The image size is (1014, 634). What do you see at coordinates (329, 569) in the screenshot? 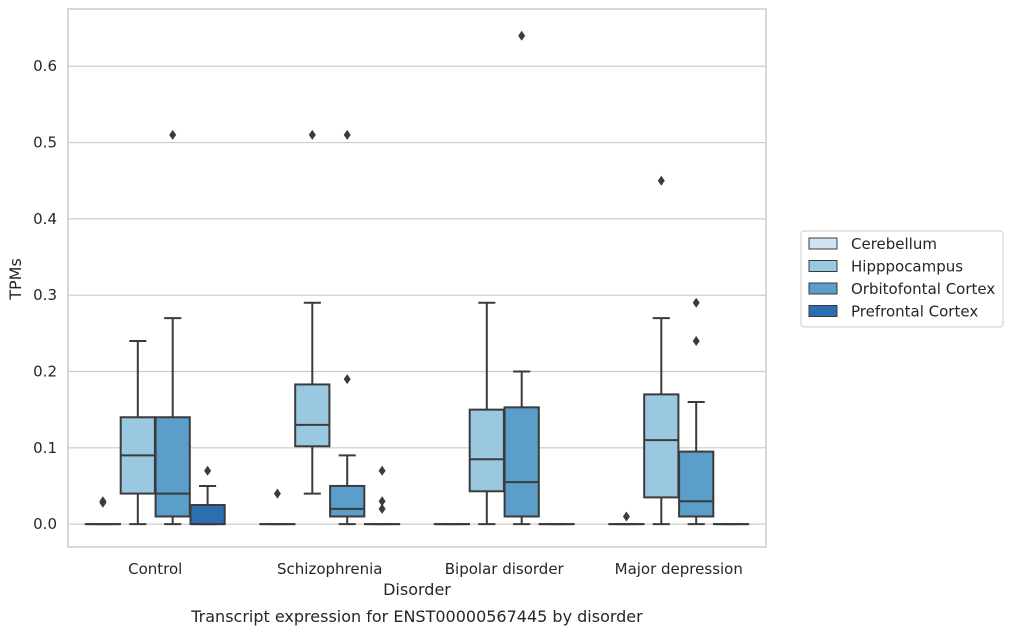
I see `x-tick-label: Schizophrenia` at bounding box center [329, 569].